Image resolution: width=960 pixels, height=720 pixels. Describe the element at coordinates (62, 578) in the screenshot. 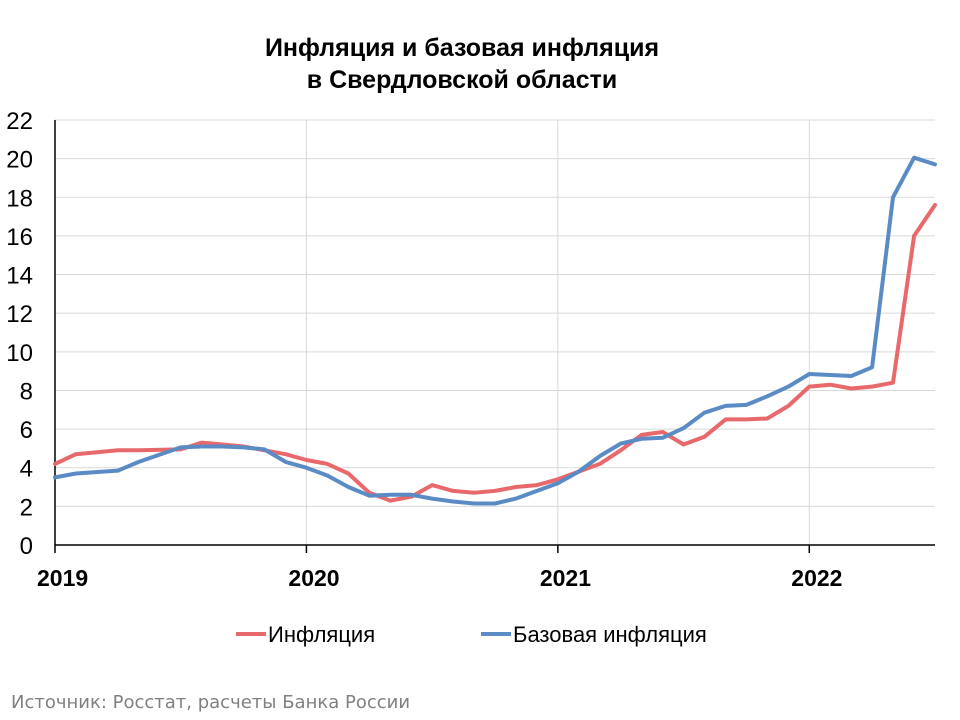

I see `x-tick-label: 2019` at that location.